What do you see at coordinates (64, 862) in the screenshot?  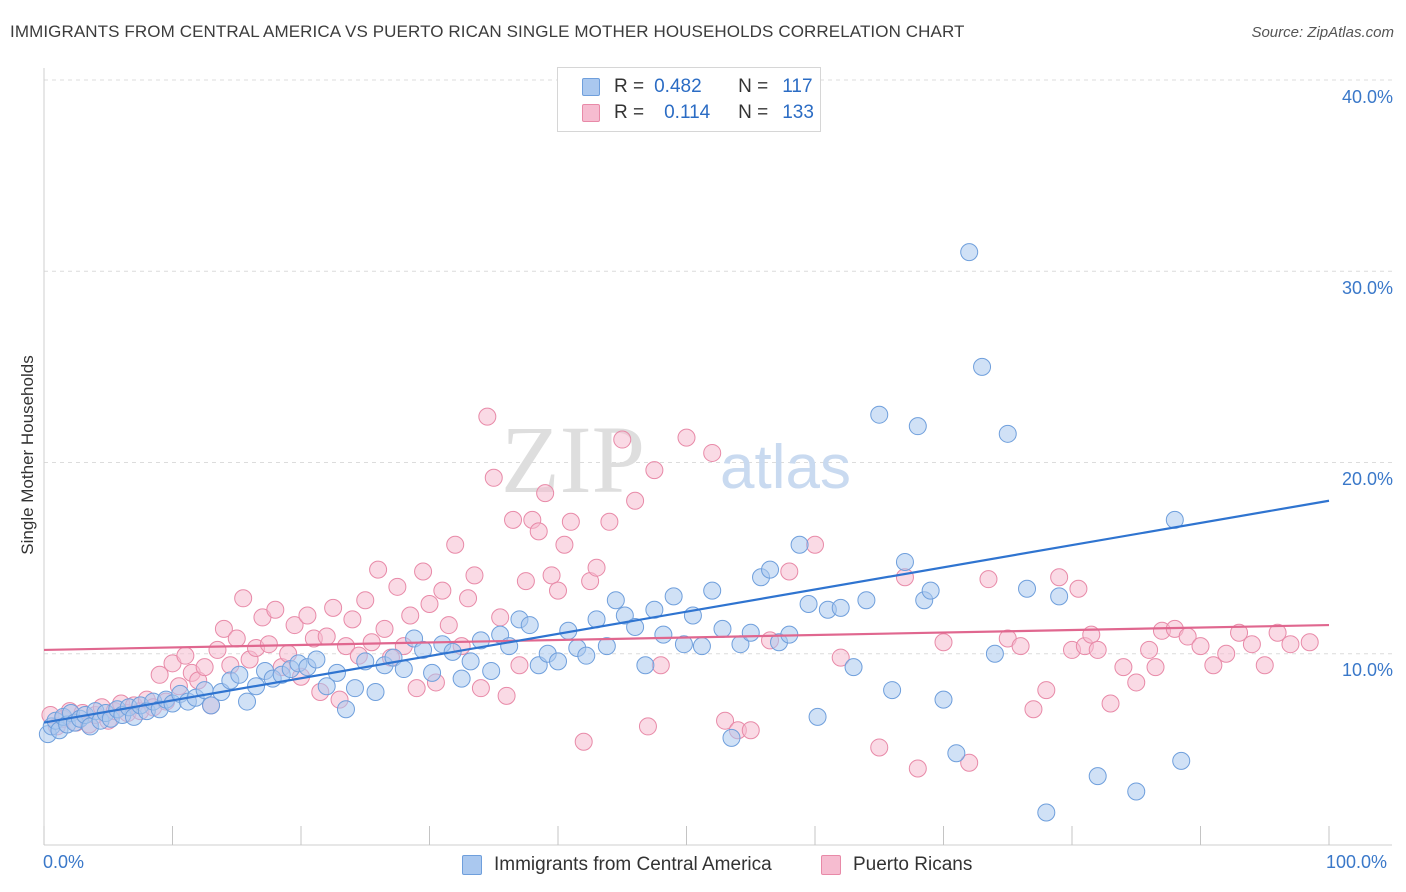 I see `x-tick-label-min: 0.0%` at bounding box center [64, 862].